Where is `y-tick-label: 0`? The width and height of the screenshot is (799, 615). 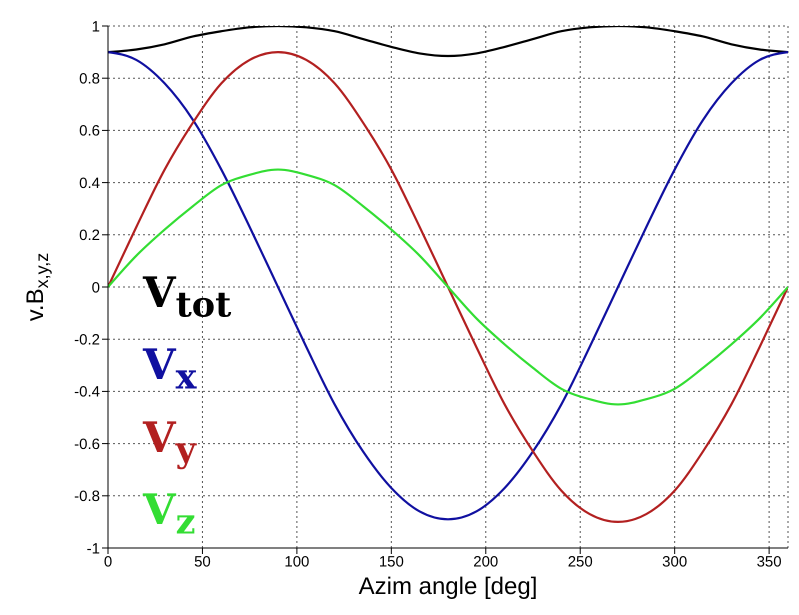
y-tick-label: 0 is located at coordinates (96, 287).